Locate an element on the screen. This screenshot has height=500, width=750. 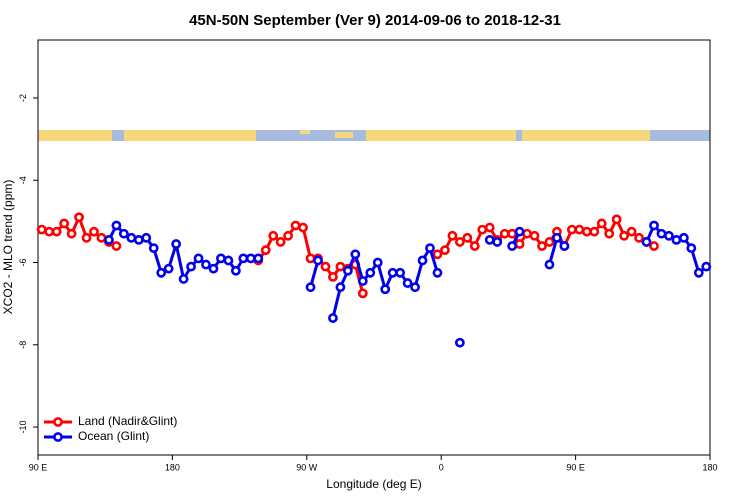
y-axis-label: XCO2 - MLO trend (ppm) is located at coordinates (8, 247).